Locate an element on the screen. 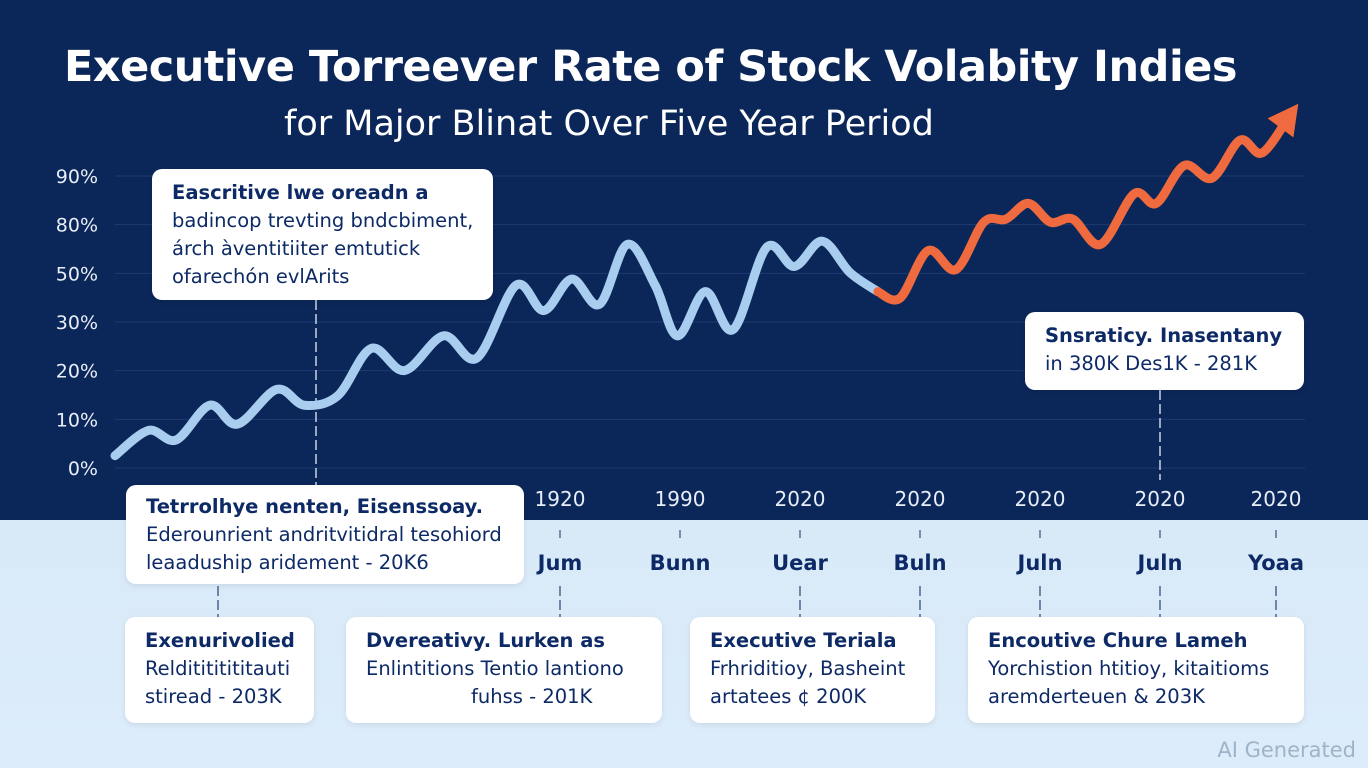 The image size is (1368, 768). x-month-label: Yoaa is located at coordinates (1275, 563).